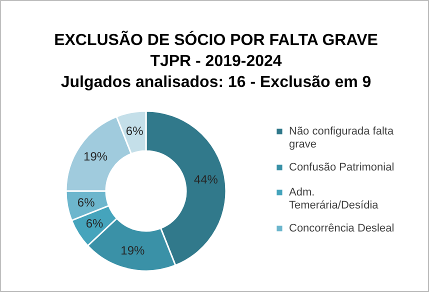 Image resolution: width=431 pixels, height=294 pixels. I want to click on legend-label: Não configurada falta grave, so click(341, 138).